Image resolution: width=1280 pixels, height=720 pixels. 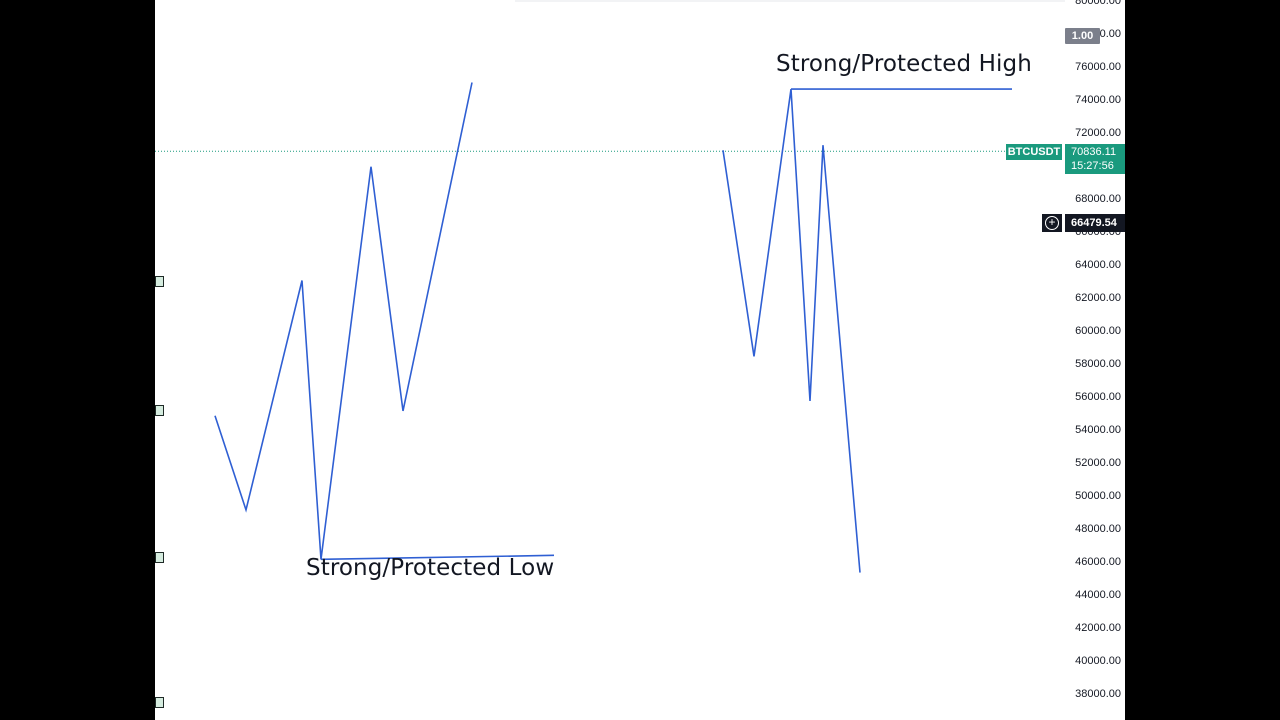 What do you see at coordinates (1098, 133) in the screenshot?
I see `price-tick-label: 72000.00` at bounding box center [1098, 133].